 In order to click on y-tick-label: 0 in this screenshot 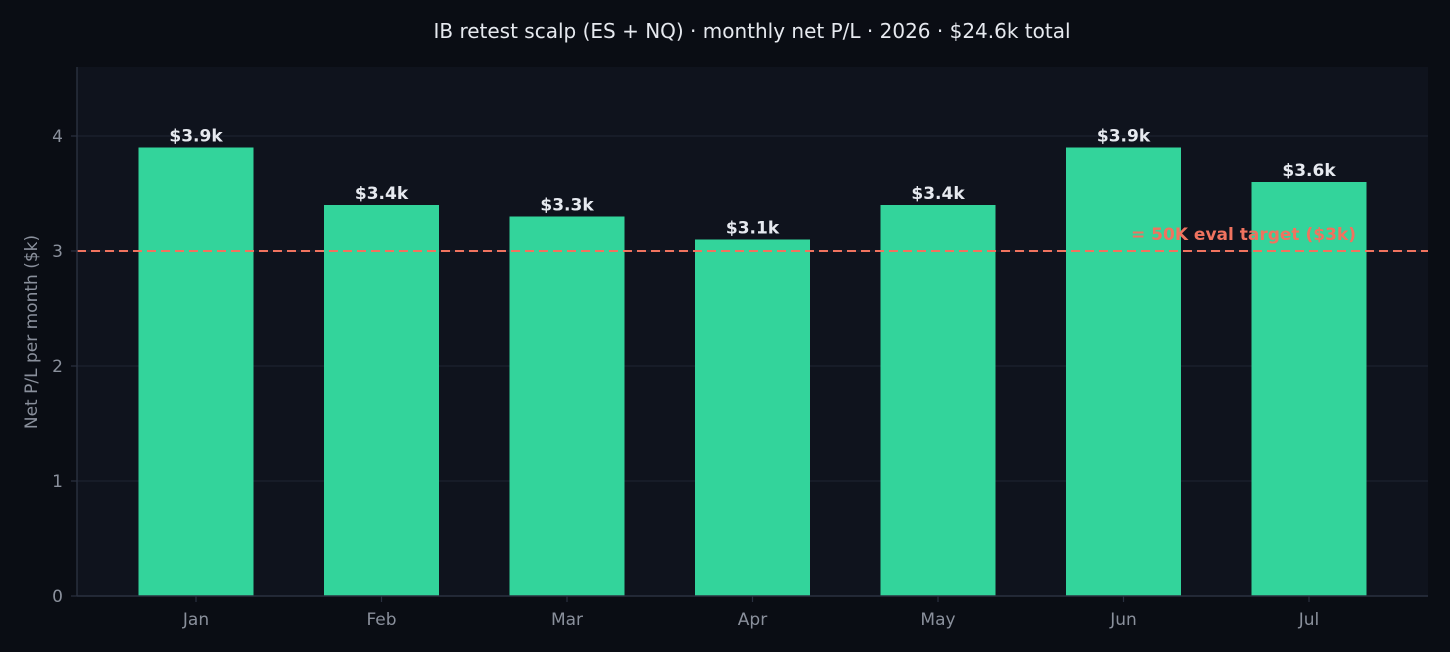, I will do `click(57, 597)`.